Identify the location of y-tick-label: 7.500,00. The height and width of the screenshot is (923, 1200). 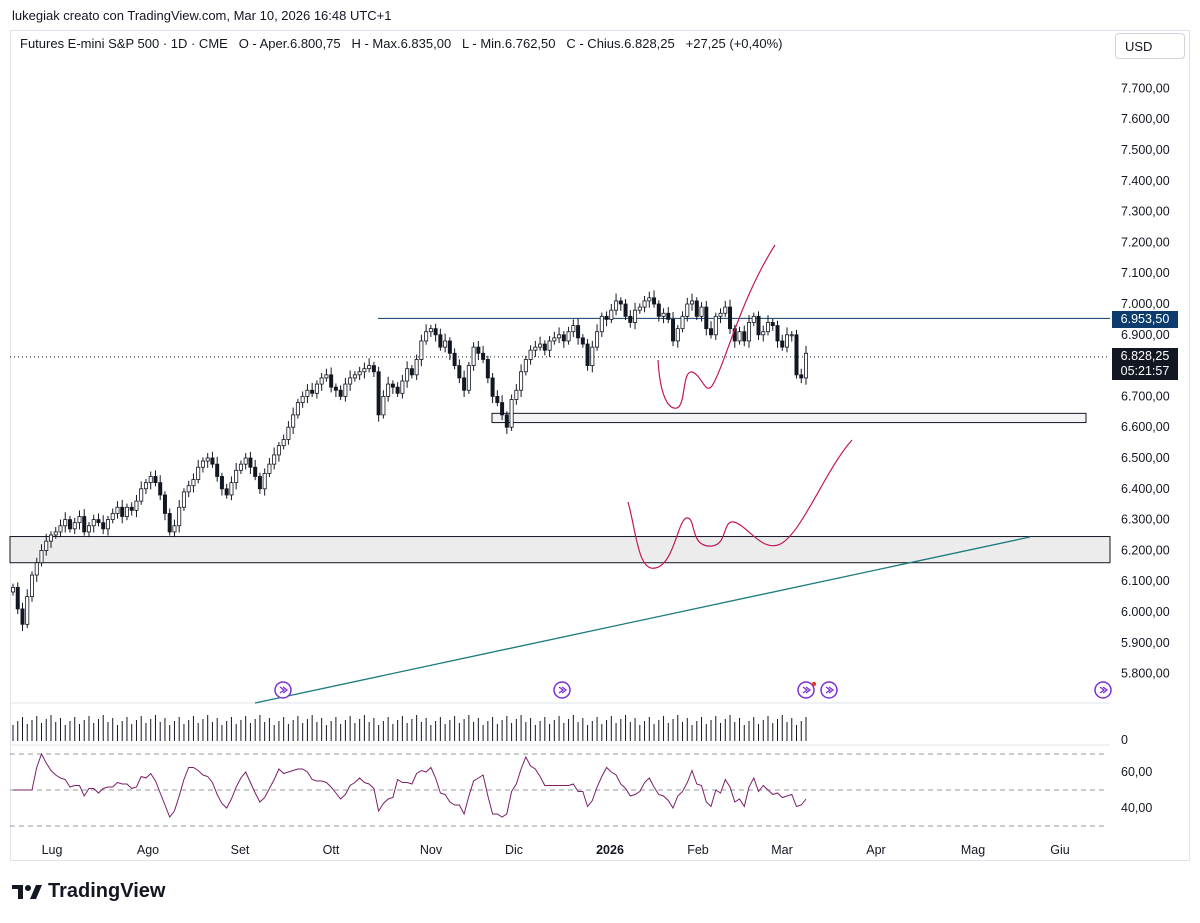
(1145, 150).